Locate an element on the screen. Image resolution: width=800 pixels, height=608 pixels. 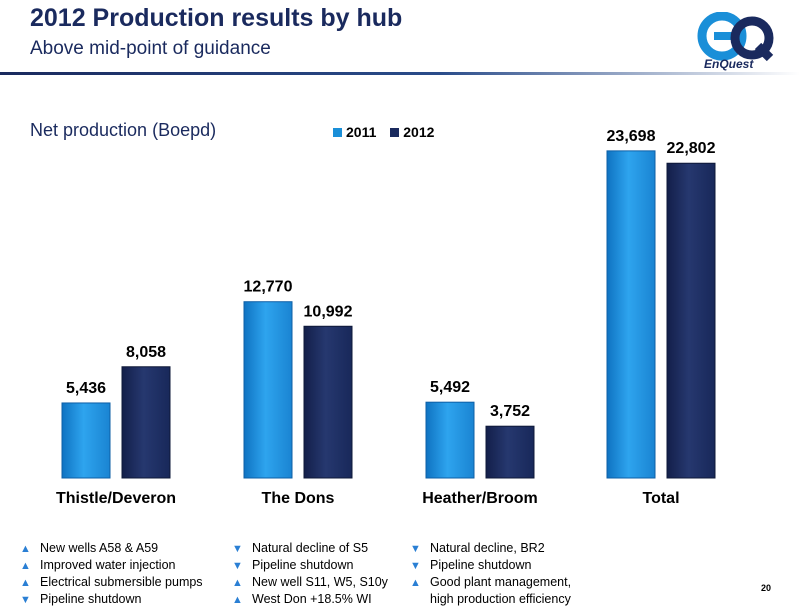
category-label-0: Thistle/Deveron is located at coordinates (116, 498).